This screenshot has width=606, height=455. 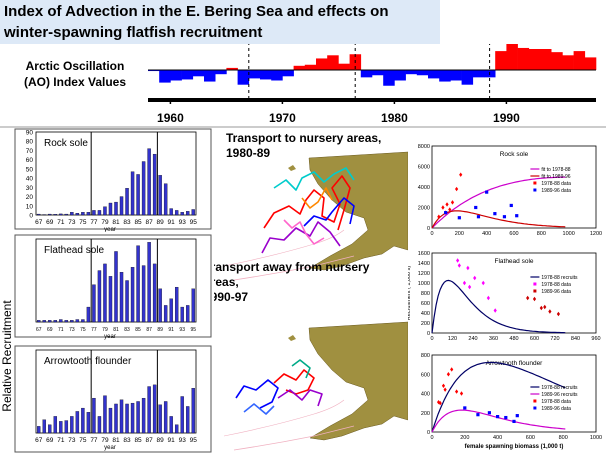 I want to click on map-transport-to-nursery, so click(x=315, y=216).